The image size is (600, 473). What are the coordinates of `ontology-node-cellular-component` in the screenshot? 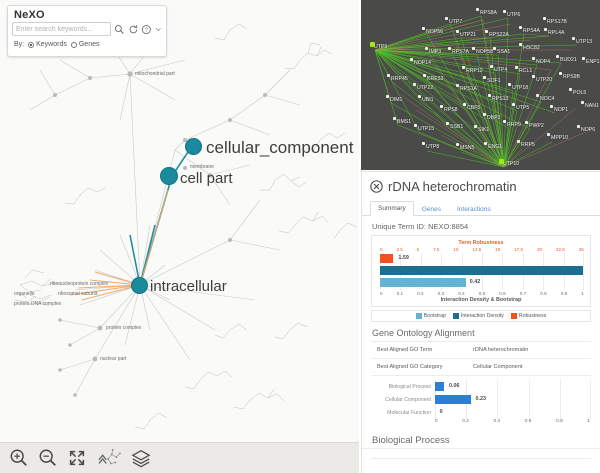 It's located at (193, 146).